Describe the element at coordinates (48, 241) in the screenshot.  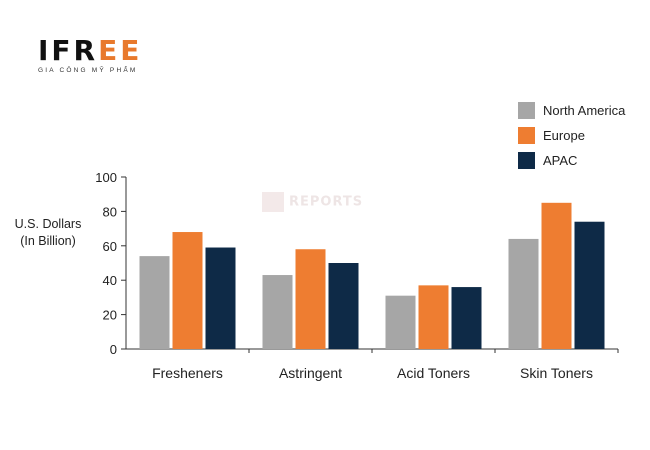
I see `y-axis-label-line-2: (In Billion)` at that location.